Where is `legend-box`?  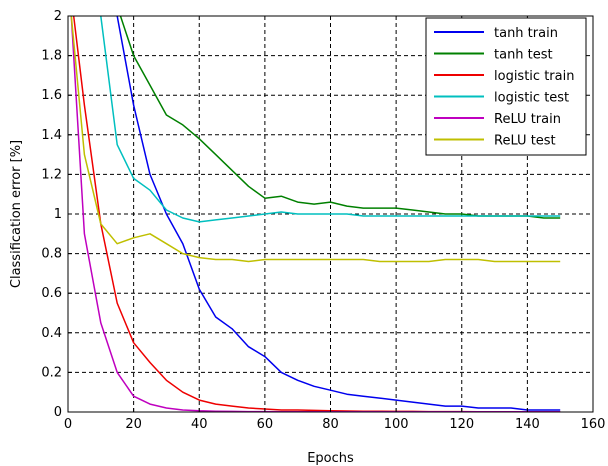
legend-box is located at coordinates (506, 86).